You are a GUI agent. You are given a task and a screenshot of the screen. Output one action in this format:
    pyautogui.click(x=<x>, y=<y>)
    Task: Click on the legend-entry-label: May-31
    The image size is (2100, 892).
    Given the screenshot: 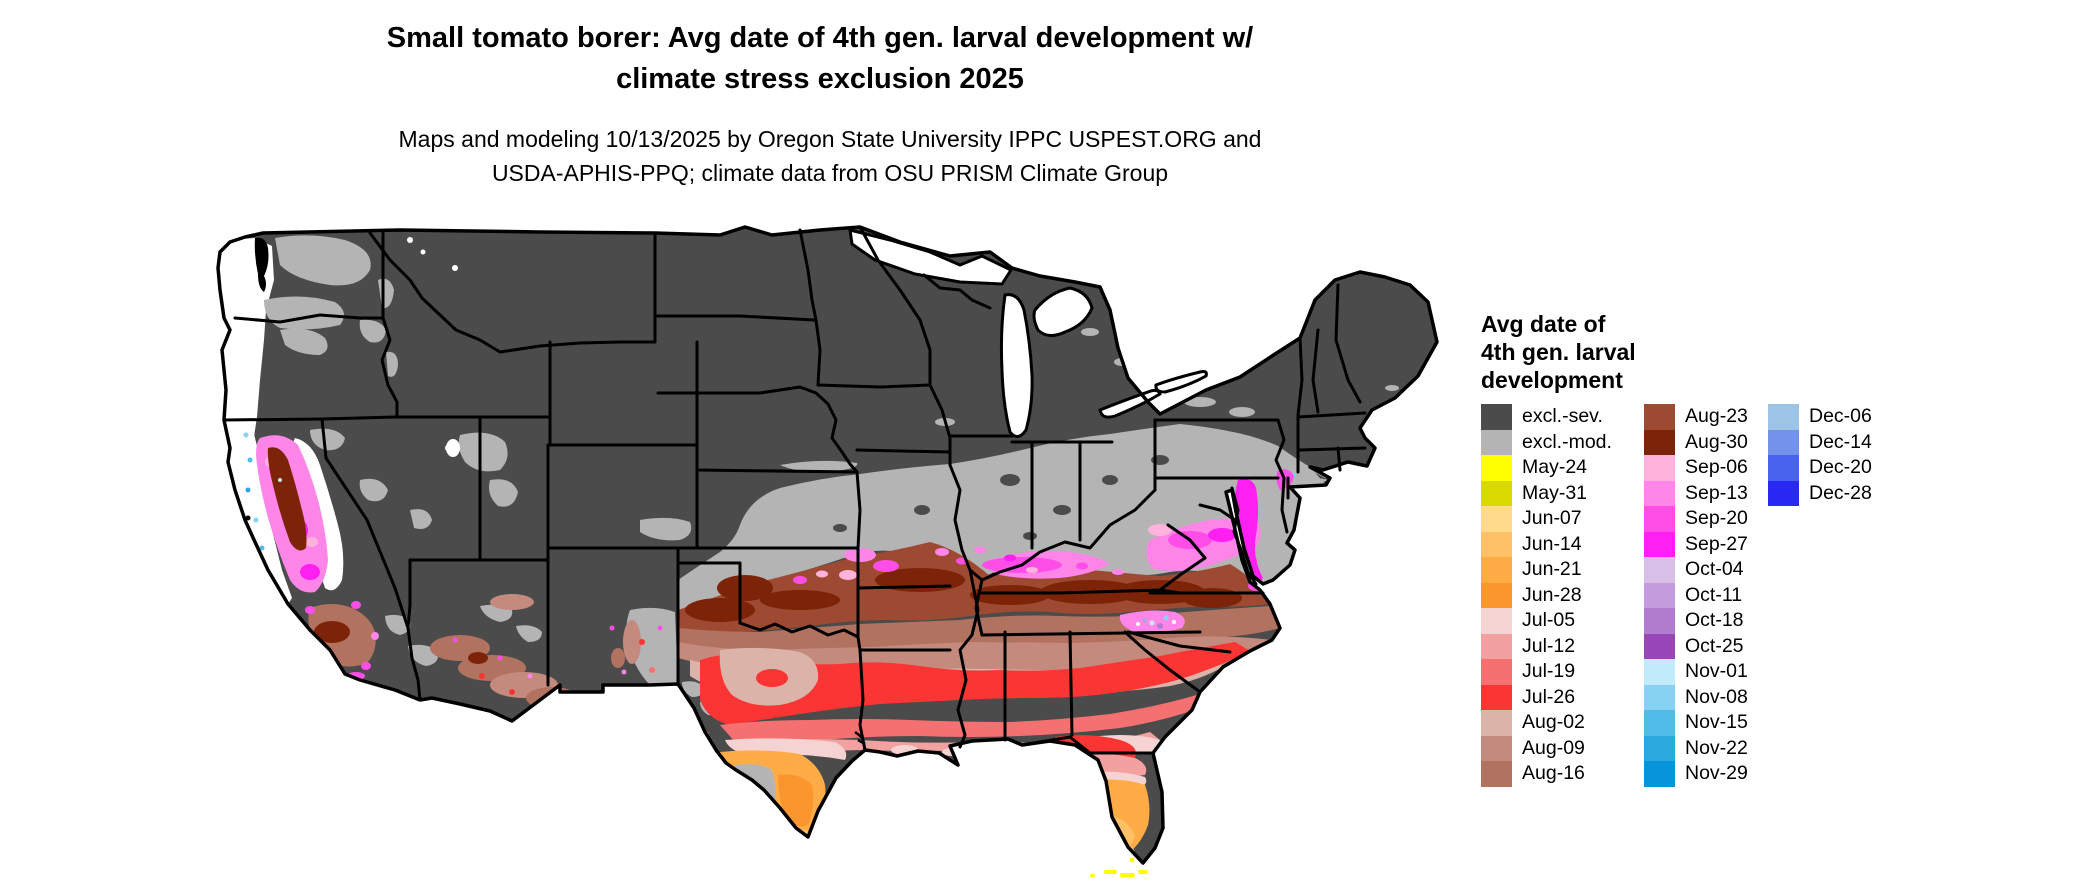 What is the action you would take?
    pyautogui.click(x=1555, y=492)
    